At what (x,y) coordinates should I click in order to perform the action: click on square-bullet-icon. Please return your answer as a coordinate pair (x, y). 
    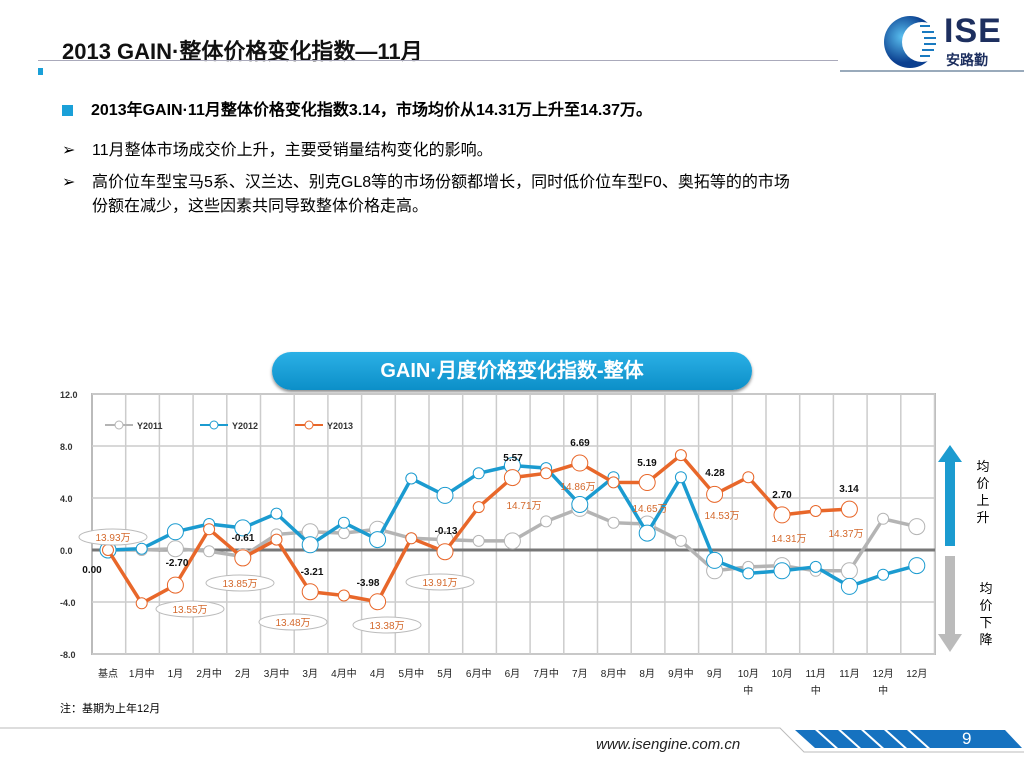
    Looking at the image, I should click on (67, 111).